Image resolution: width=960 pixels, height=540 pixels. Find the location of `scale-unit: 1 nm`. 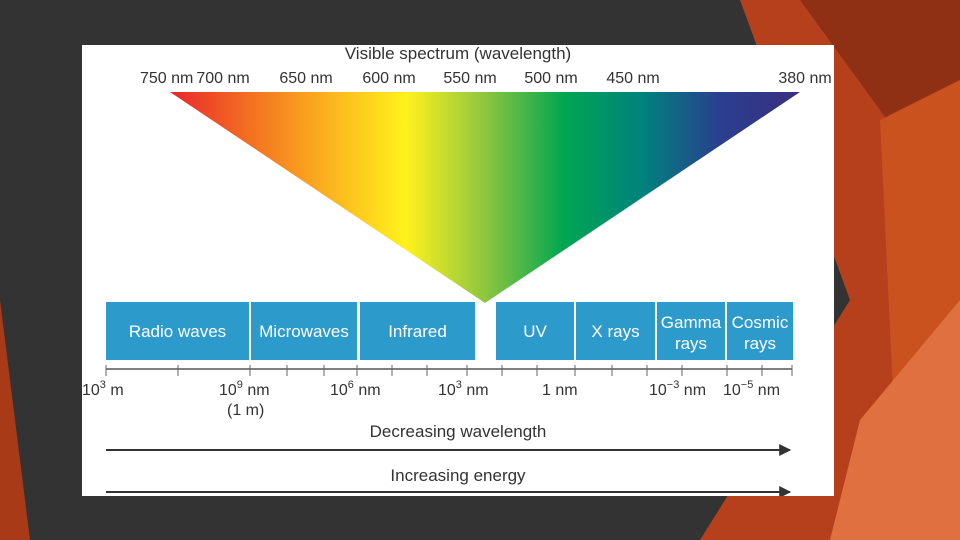

scale-unit: 1 nm is located at coordinates (560, 390).